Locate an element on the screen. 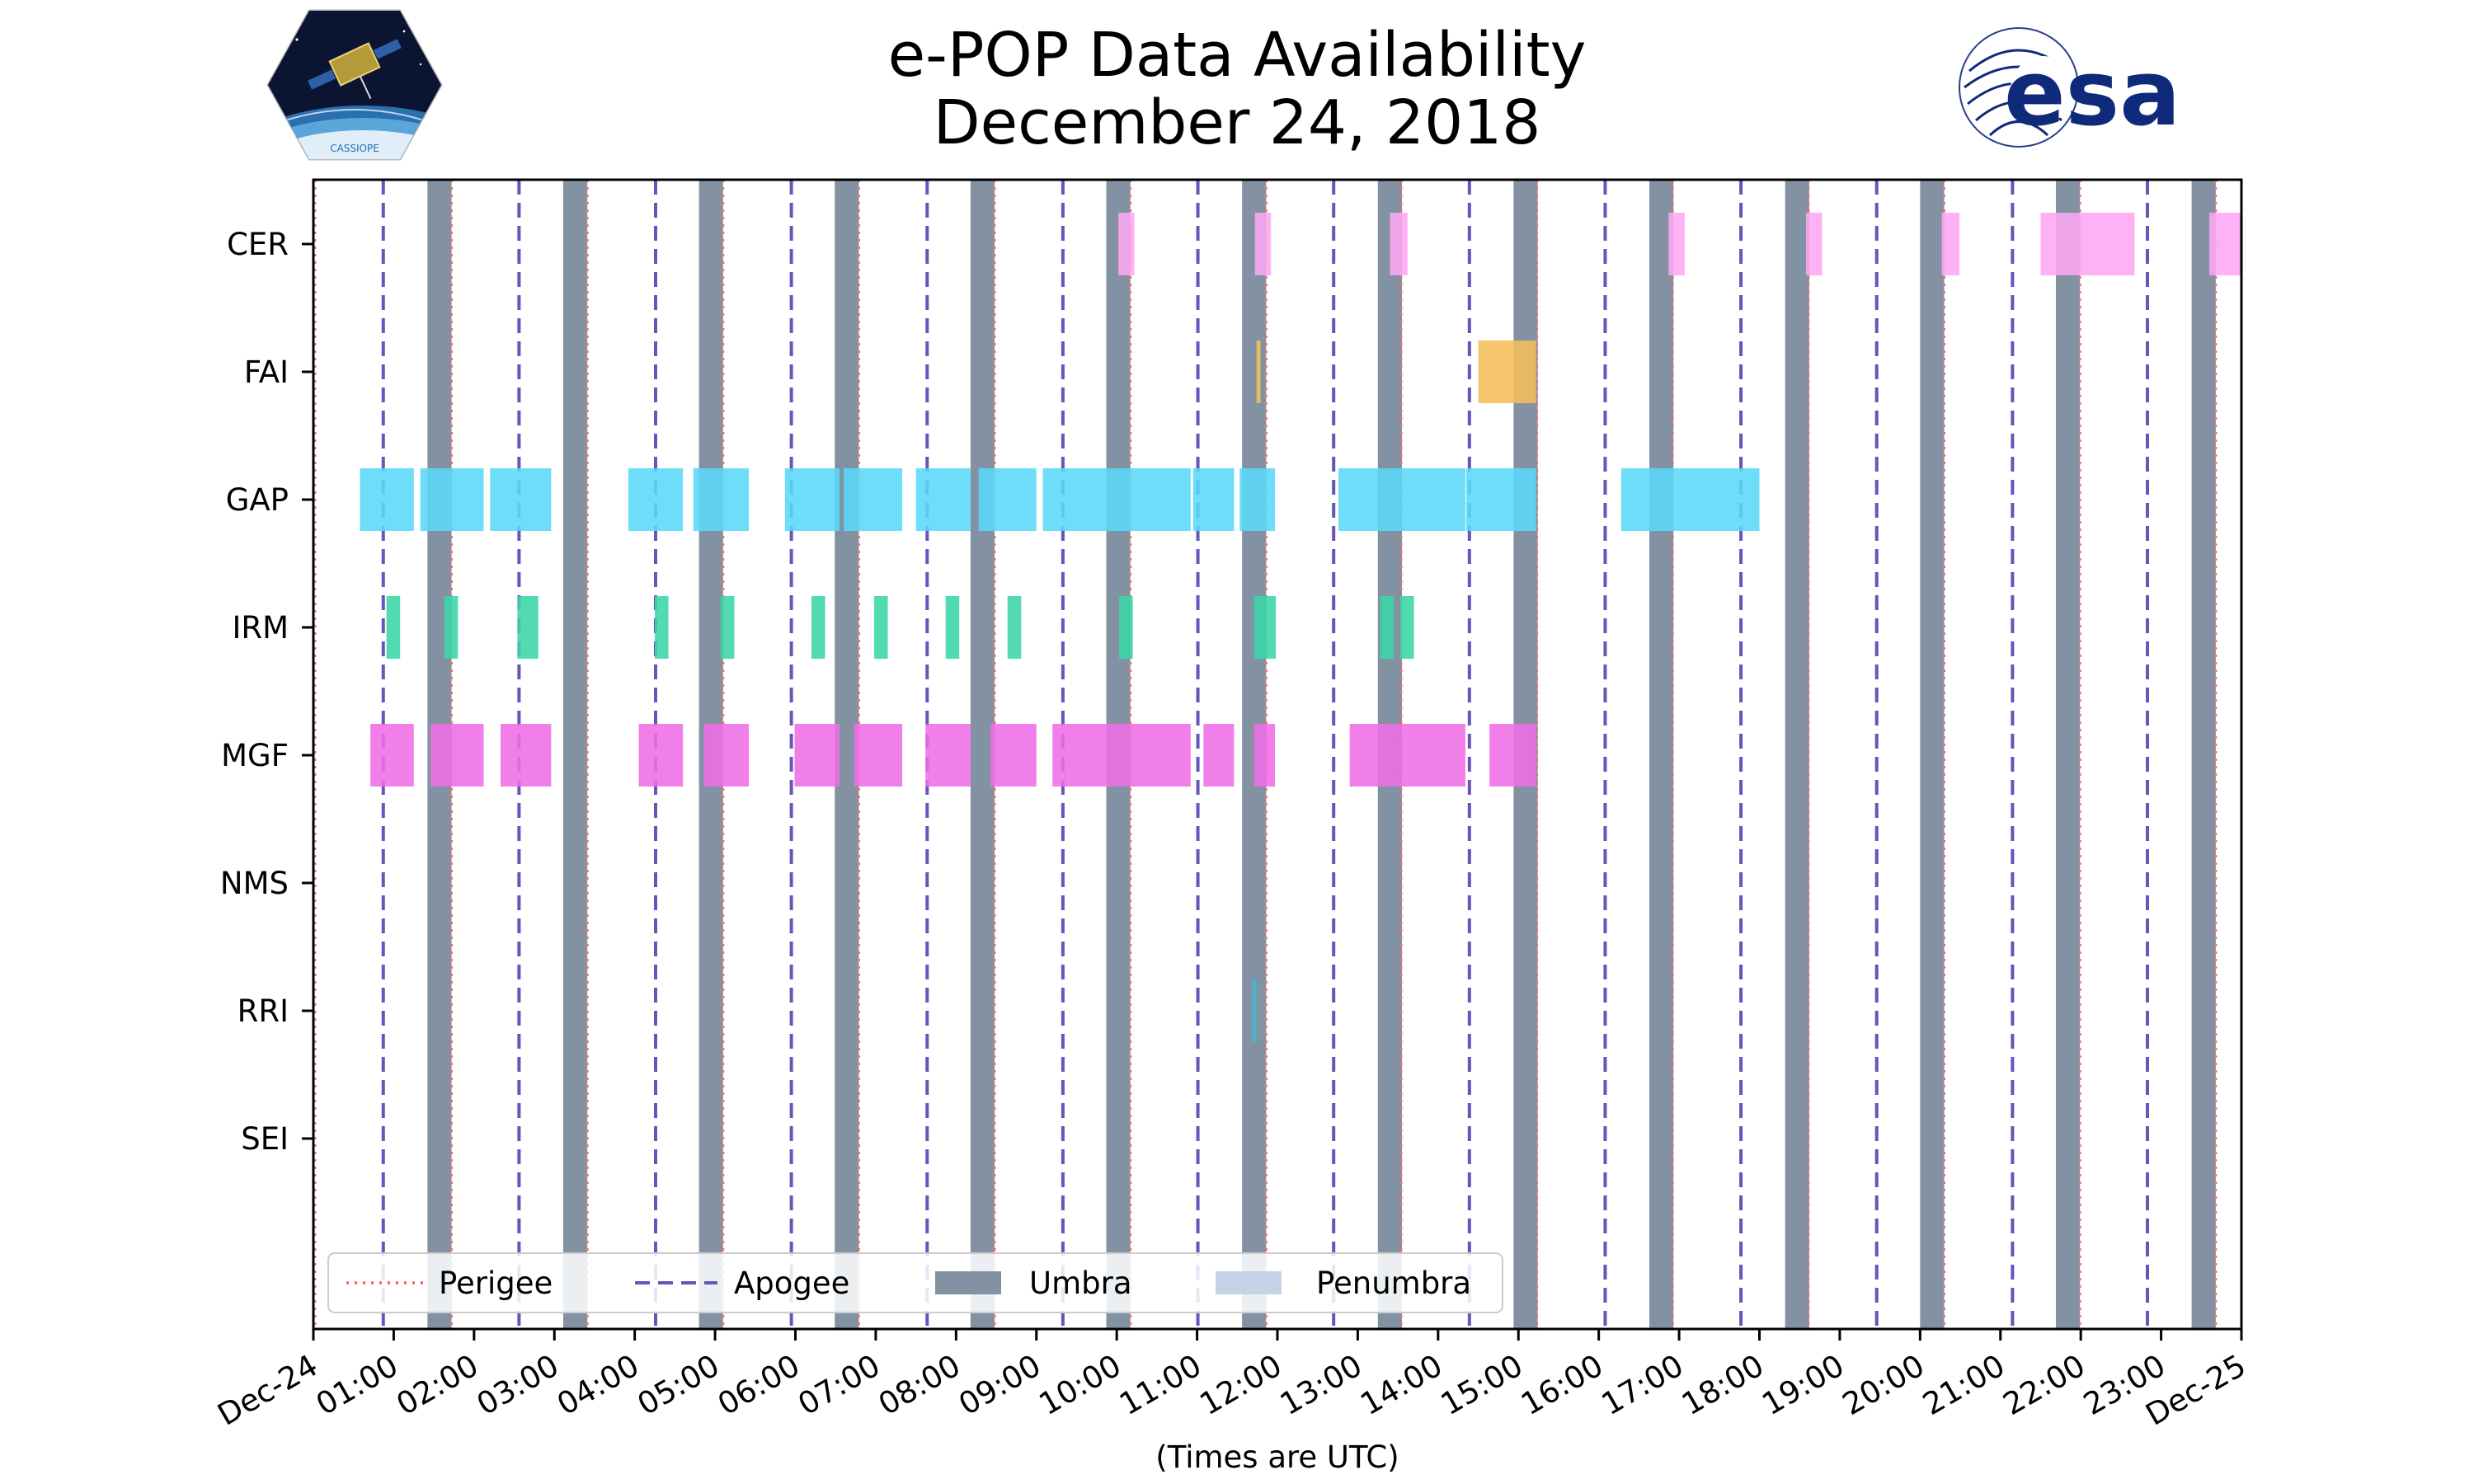 Image resolution: width=2474 pixels, height=1484 pixels. x-tick-label-18: 18:00 is located at coordinates (1723, 1385).